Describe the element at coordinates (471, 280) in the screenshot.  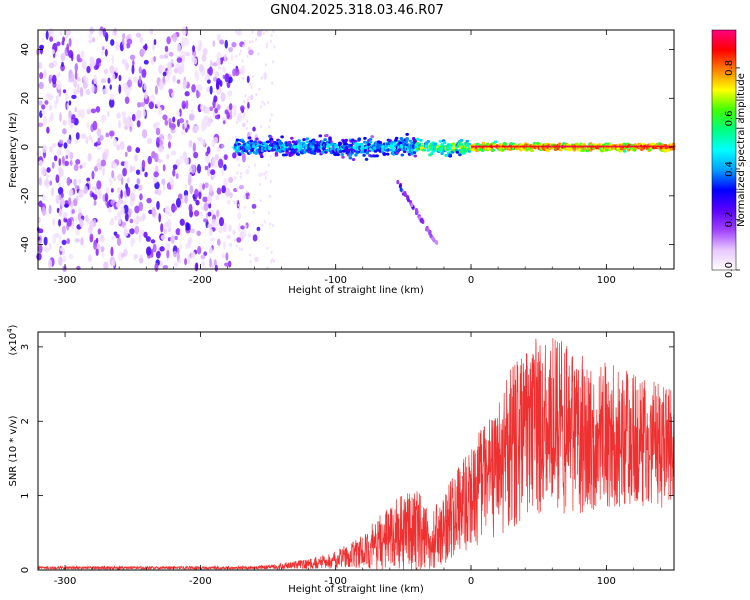
I see `spectrogram-x-tick-label: 0` at that location.